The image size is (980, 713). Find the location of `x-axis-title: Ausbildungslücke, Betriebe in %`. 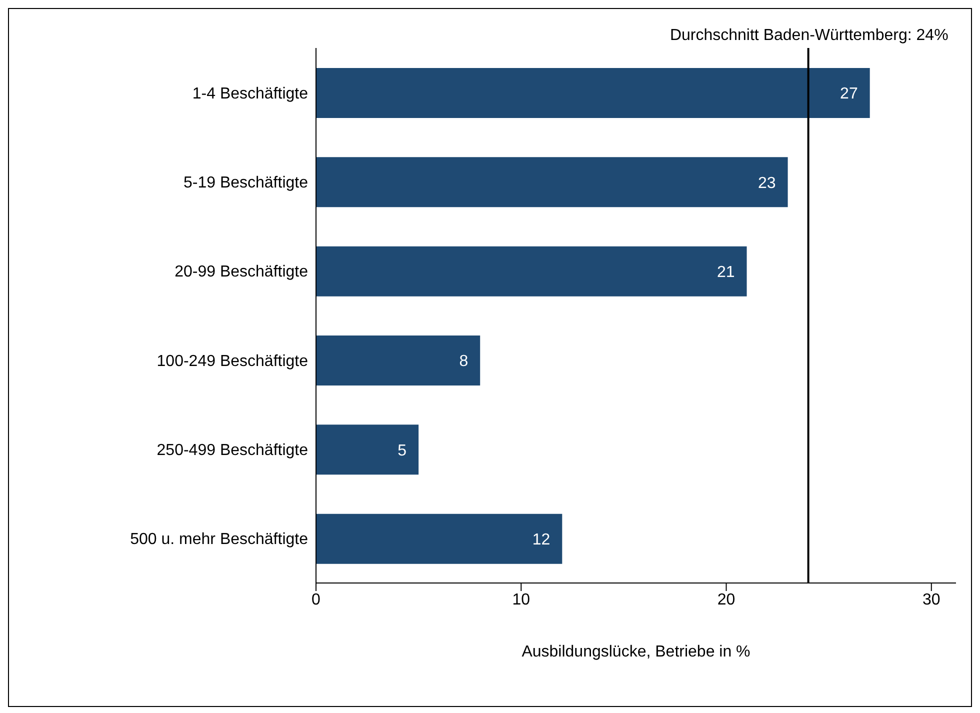

x-axis-title: Ausbildungslücke, Betriebe in % is located at coordinates (636, 651).